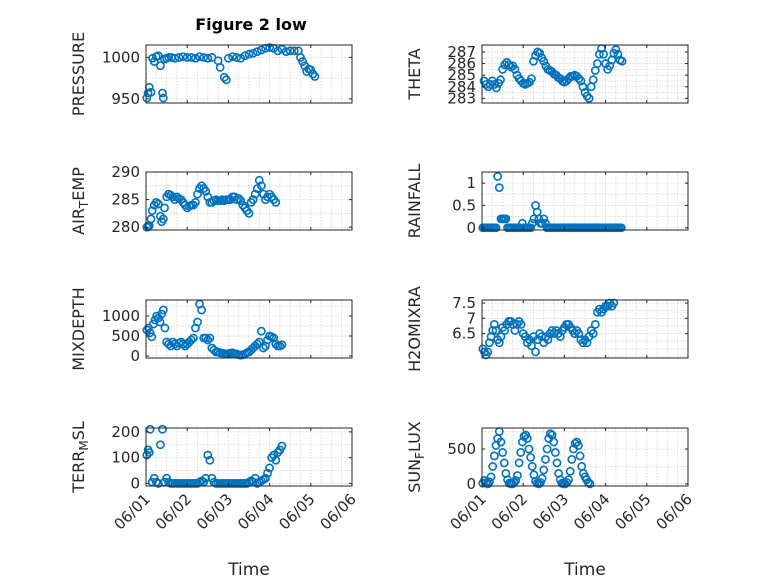 The image size is (778, 583). What do you see at coordinates (461, 87) in the screenshot?
I see `y-tick-label: 284` at bounding box center [461, 87].